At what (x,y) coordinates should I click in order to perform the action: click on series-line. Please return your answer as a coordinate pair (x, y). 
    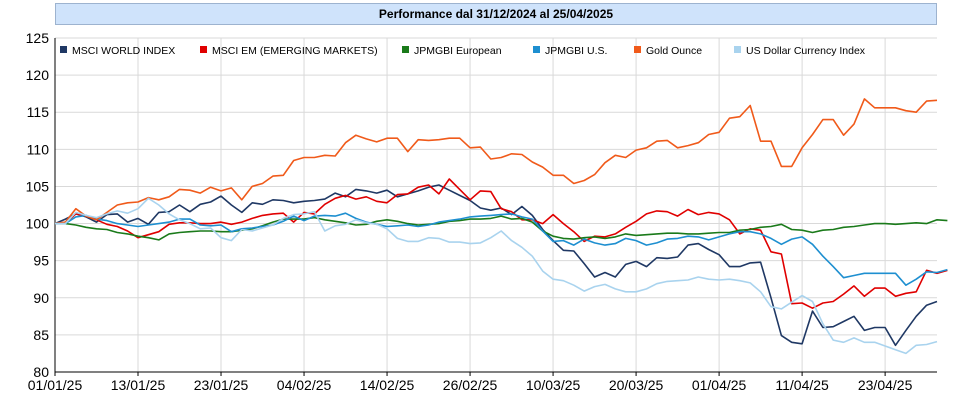
    Looking at the image, I should click on (501, 228).